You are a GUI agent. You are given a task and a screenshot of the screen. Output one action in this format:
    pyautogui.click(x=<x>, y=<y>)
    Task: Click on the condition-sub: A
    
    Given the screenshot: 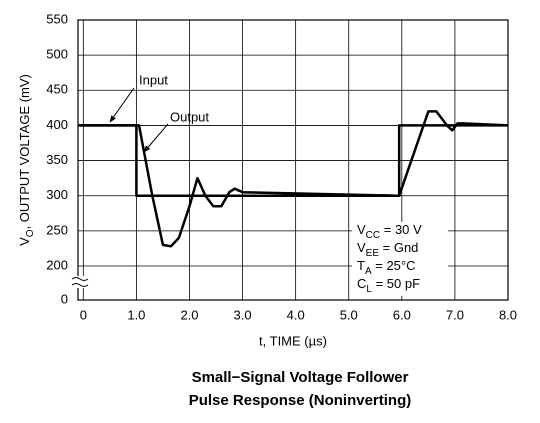 What is the action you would take?
    pyautogui.click(x=368, y=271)
    